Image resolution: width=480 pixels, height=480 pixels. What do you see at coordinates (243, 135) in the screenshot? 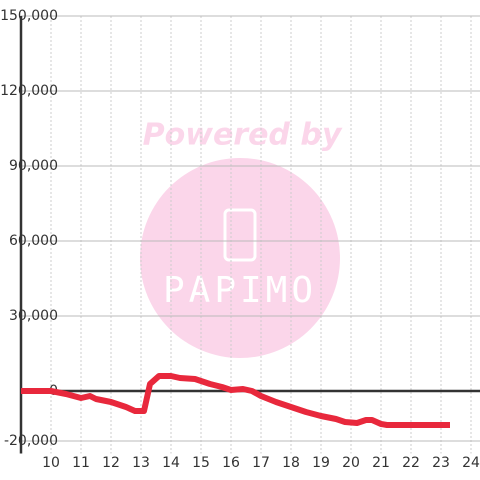
I see `watermark-title: Powered by` at bounding box center [243, 135].